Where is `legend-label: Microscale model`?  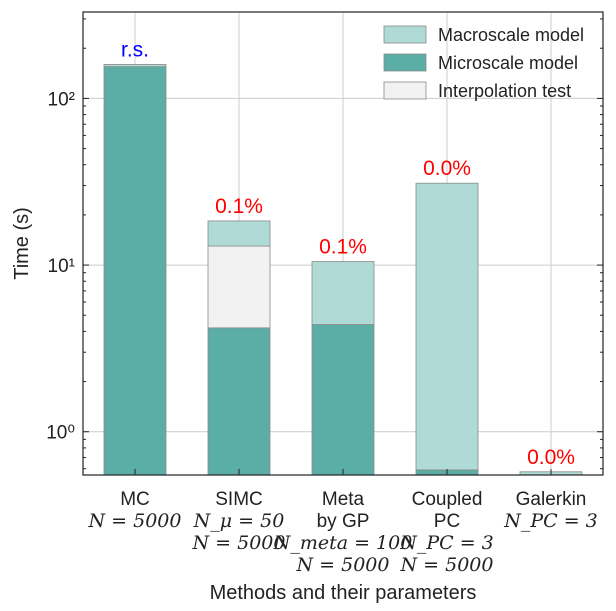 legend-label: Microscale model is located at coordinates (508, 63).